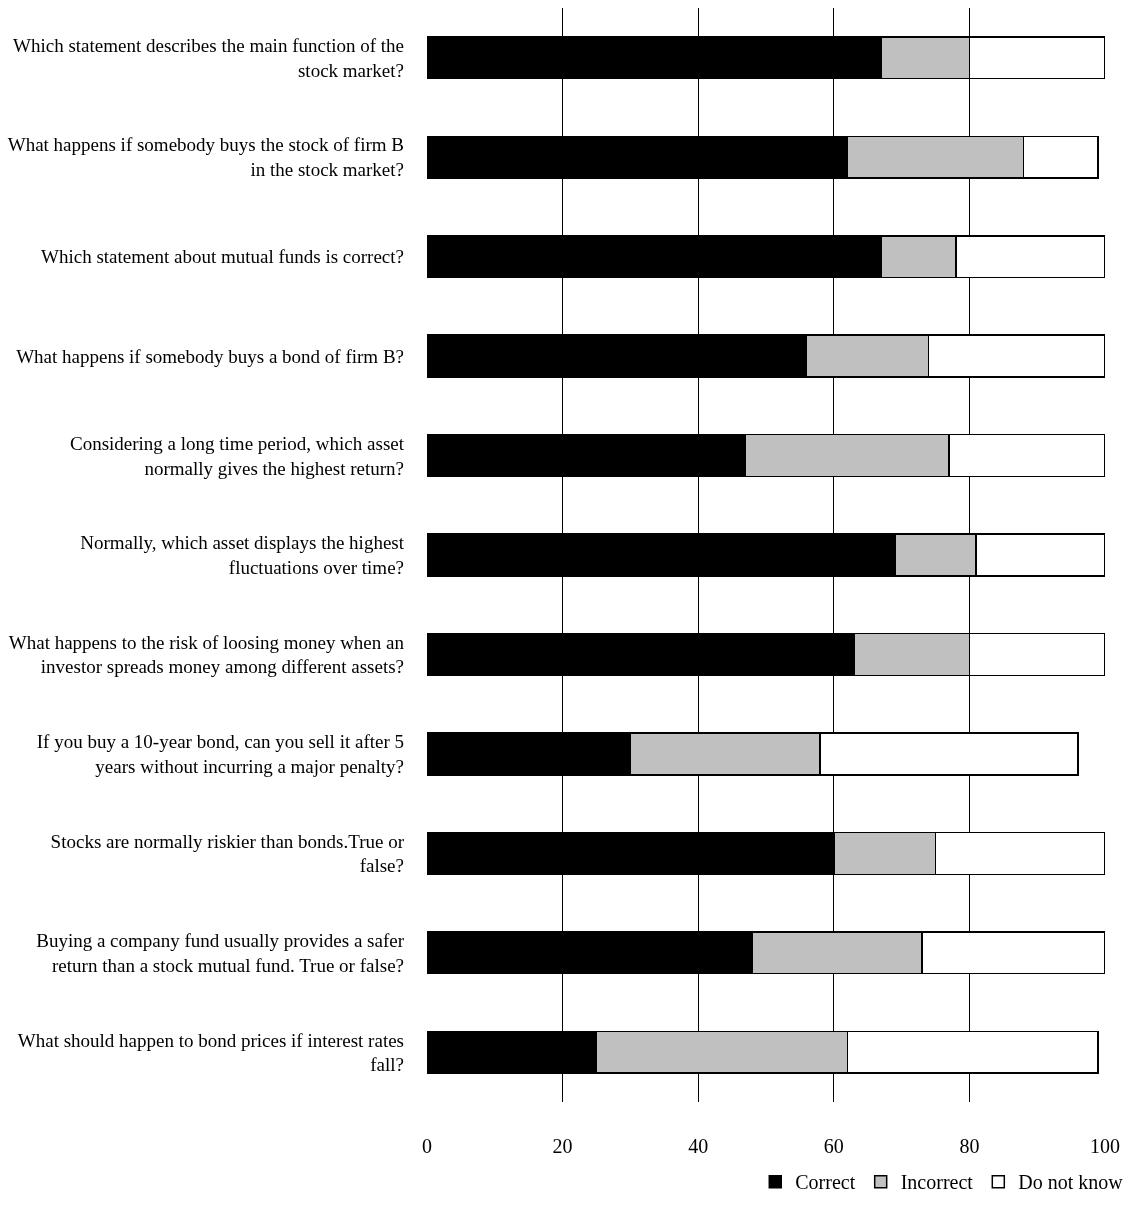 This screenshot has height=1209, width=1137. I want to click on legend-label: Do not know, so click(1071, 1182).